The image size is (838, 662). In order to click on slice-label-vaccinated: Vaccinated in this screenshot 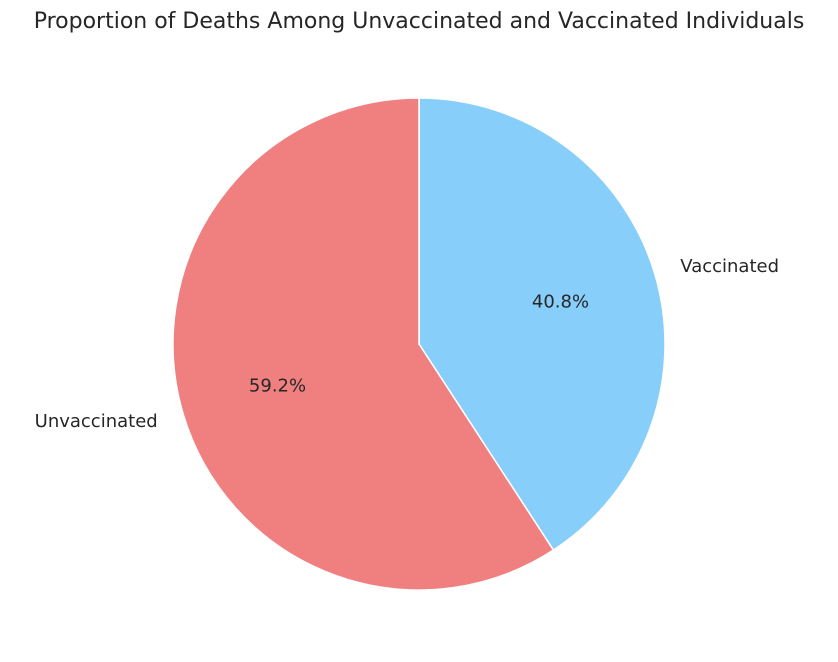, I will do `click(729, 266)`.